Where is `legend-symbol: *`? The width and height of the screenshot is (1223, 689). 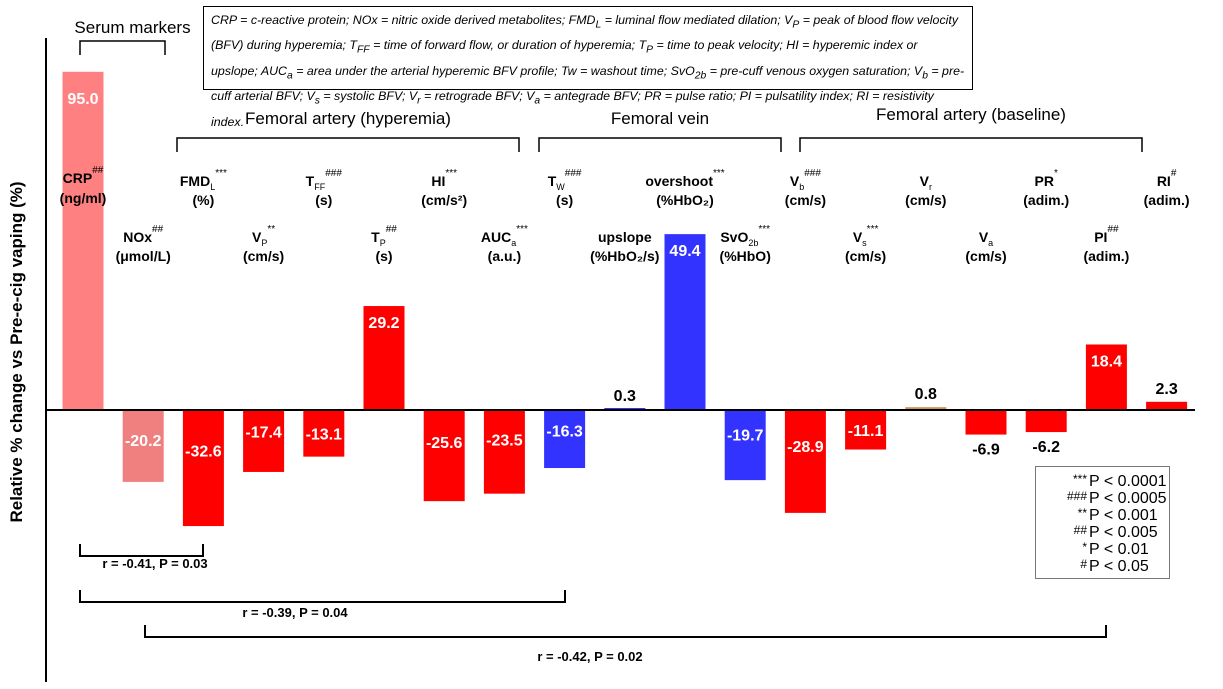 legend-symbol: * is located at coordinates (1084, 547).